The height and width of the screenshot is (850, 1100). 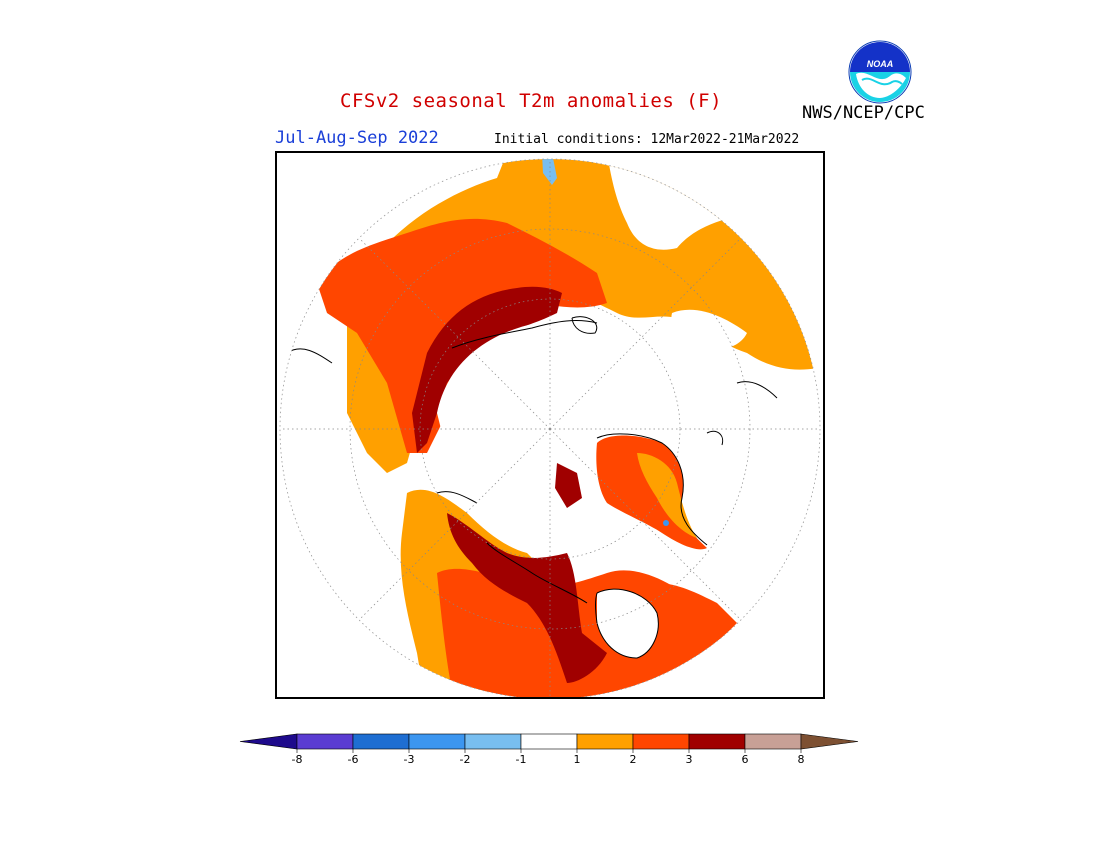 I want to click on colorbar-right-arrow, so click(x=829, y=741).